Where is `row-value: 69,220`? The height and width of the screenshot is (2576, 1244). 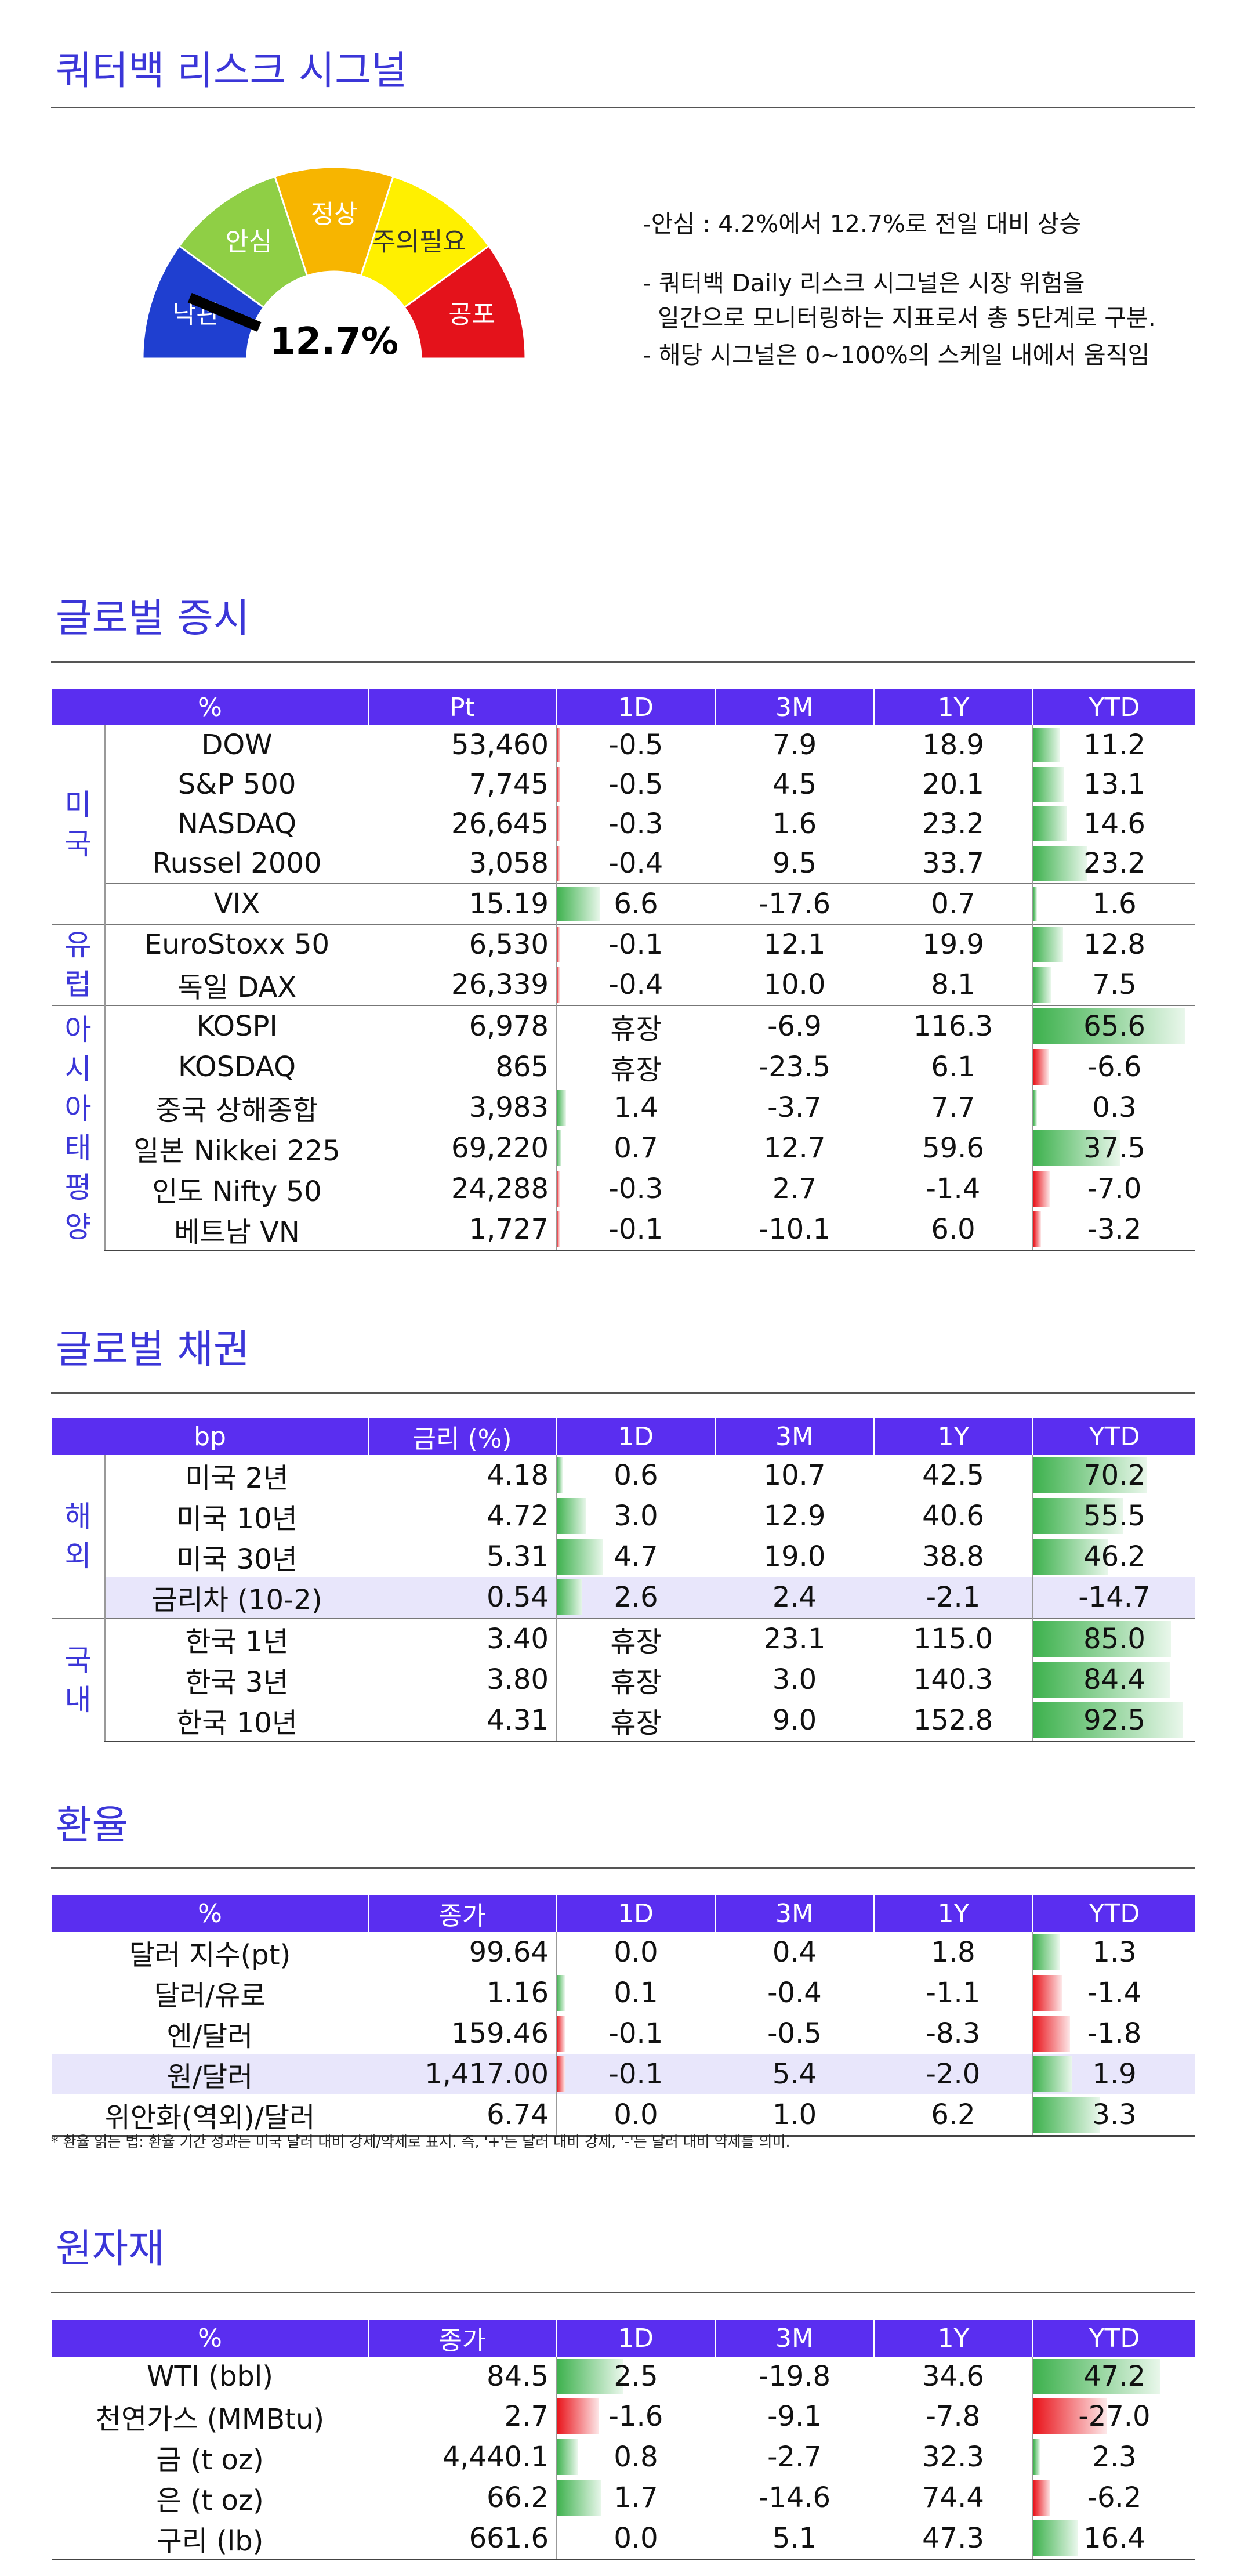
row-value: 69,220 is located at coordinates (462, 1148).